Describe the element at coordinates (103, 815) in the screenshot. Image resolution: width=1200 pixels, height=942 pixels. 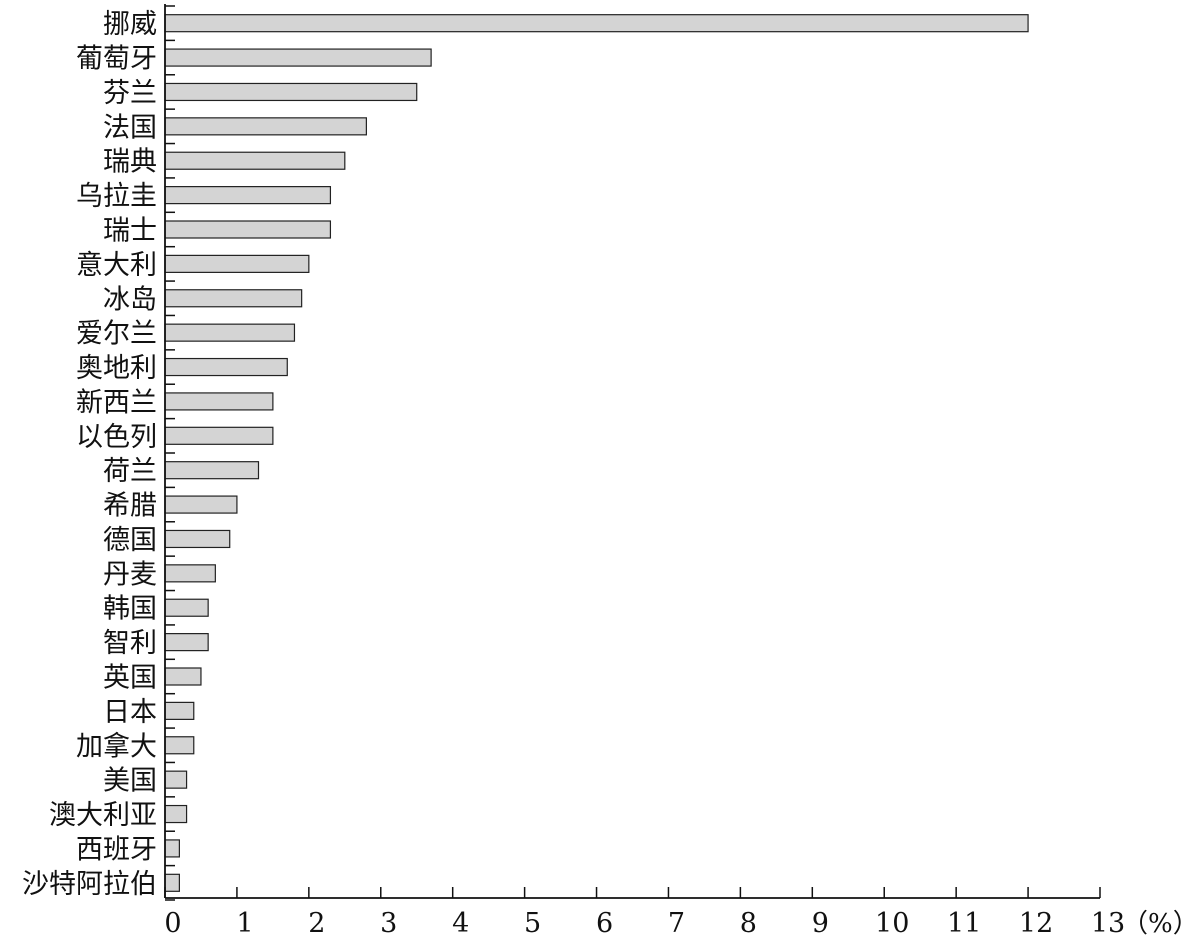
I see `category-label: 澳大利亚` at that location.